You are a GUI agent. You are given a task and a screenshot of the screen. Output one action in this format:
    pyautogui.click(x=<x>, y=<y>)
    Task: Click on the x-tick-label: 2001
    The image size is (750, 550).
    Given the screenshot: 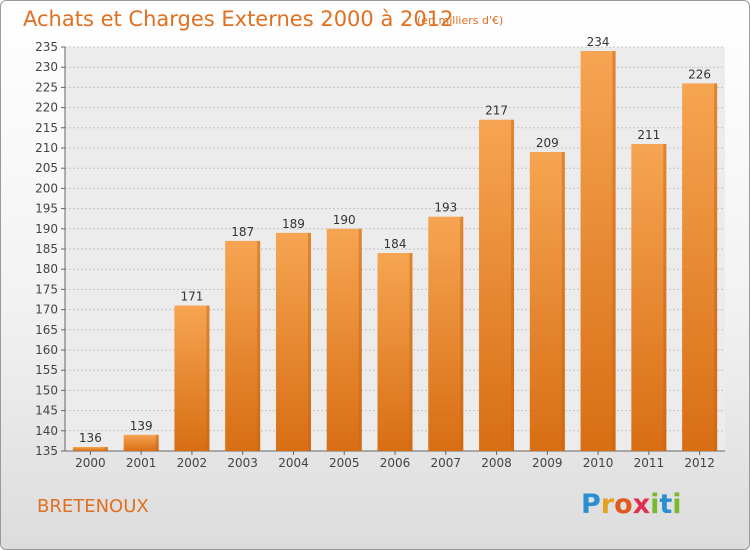 What is the action you would take?
    pyautogui.click(x=141, y=463)
    